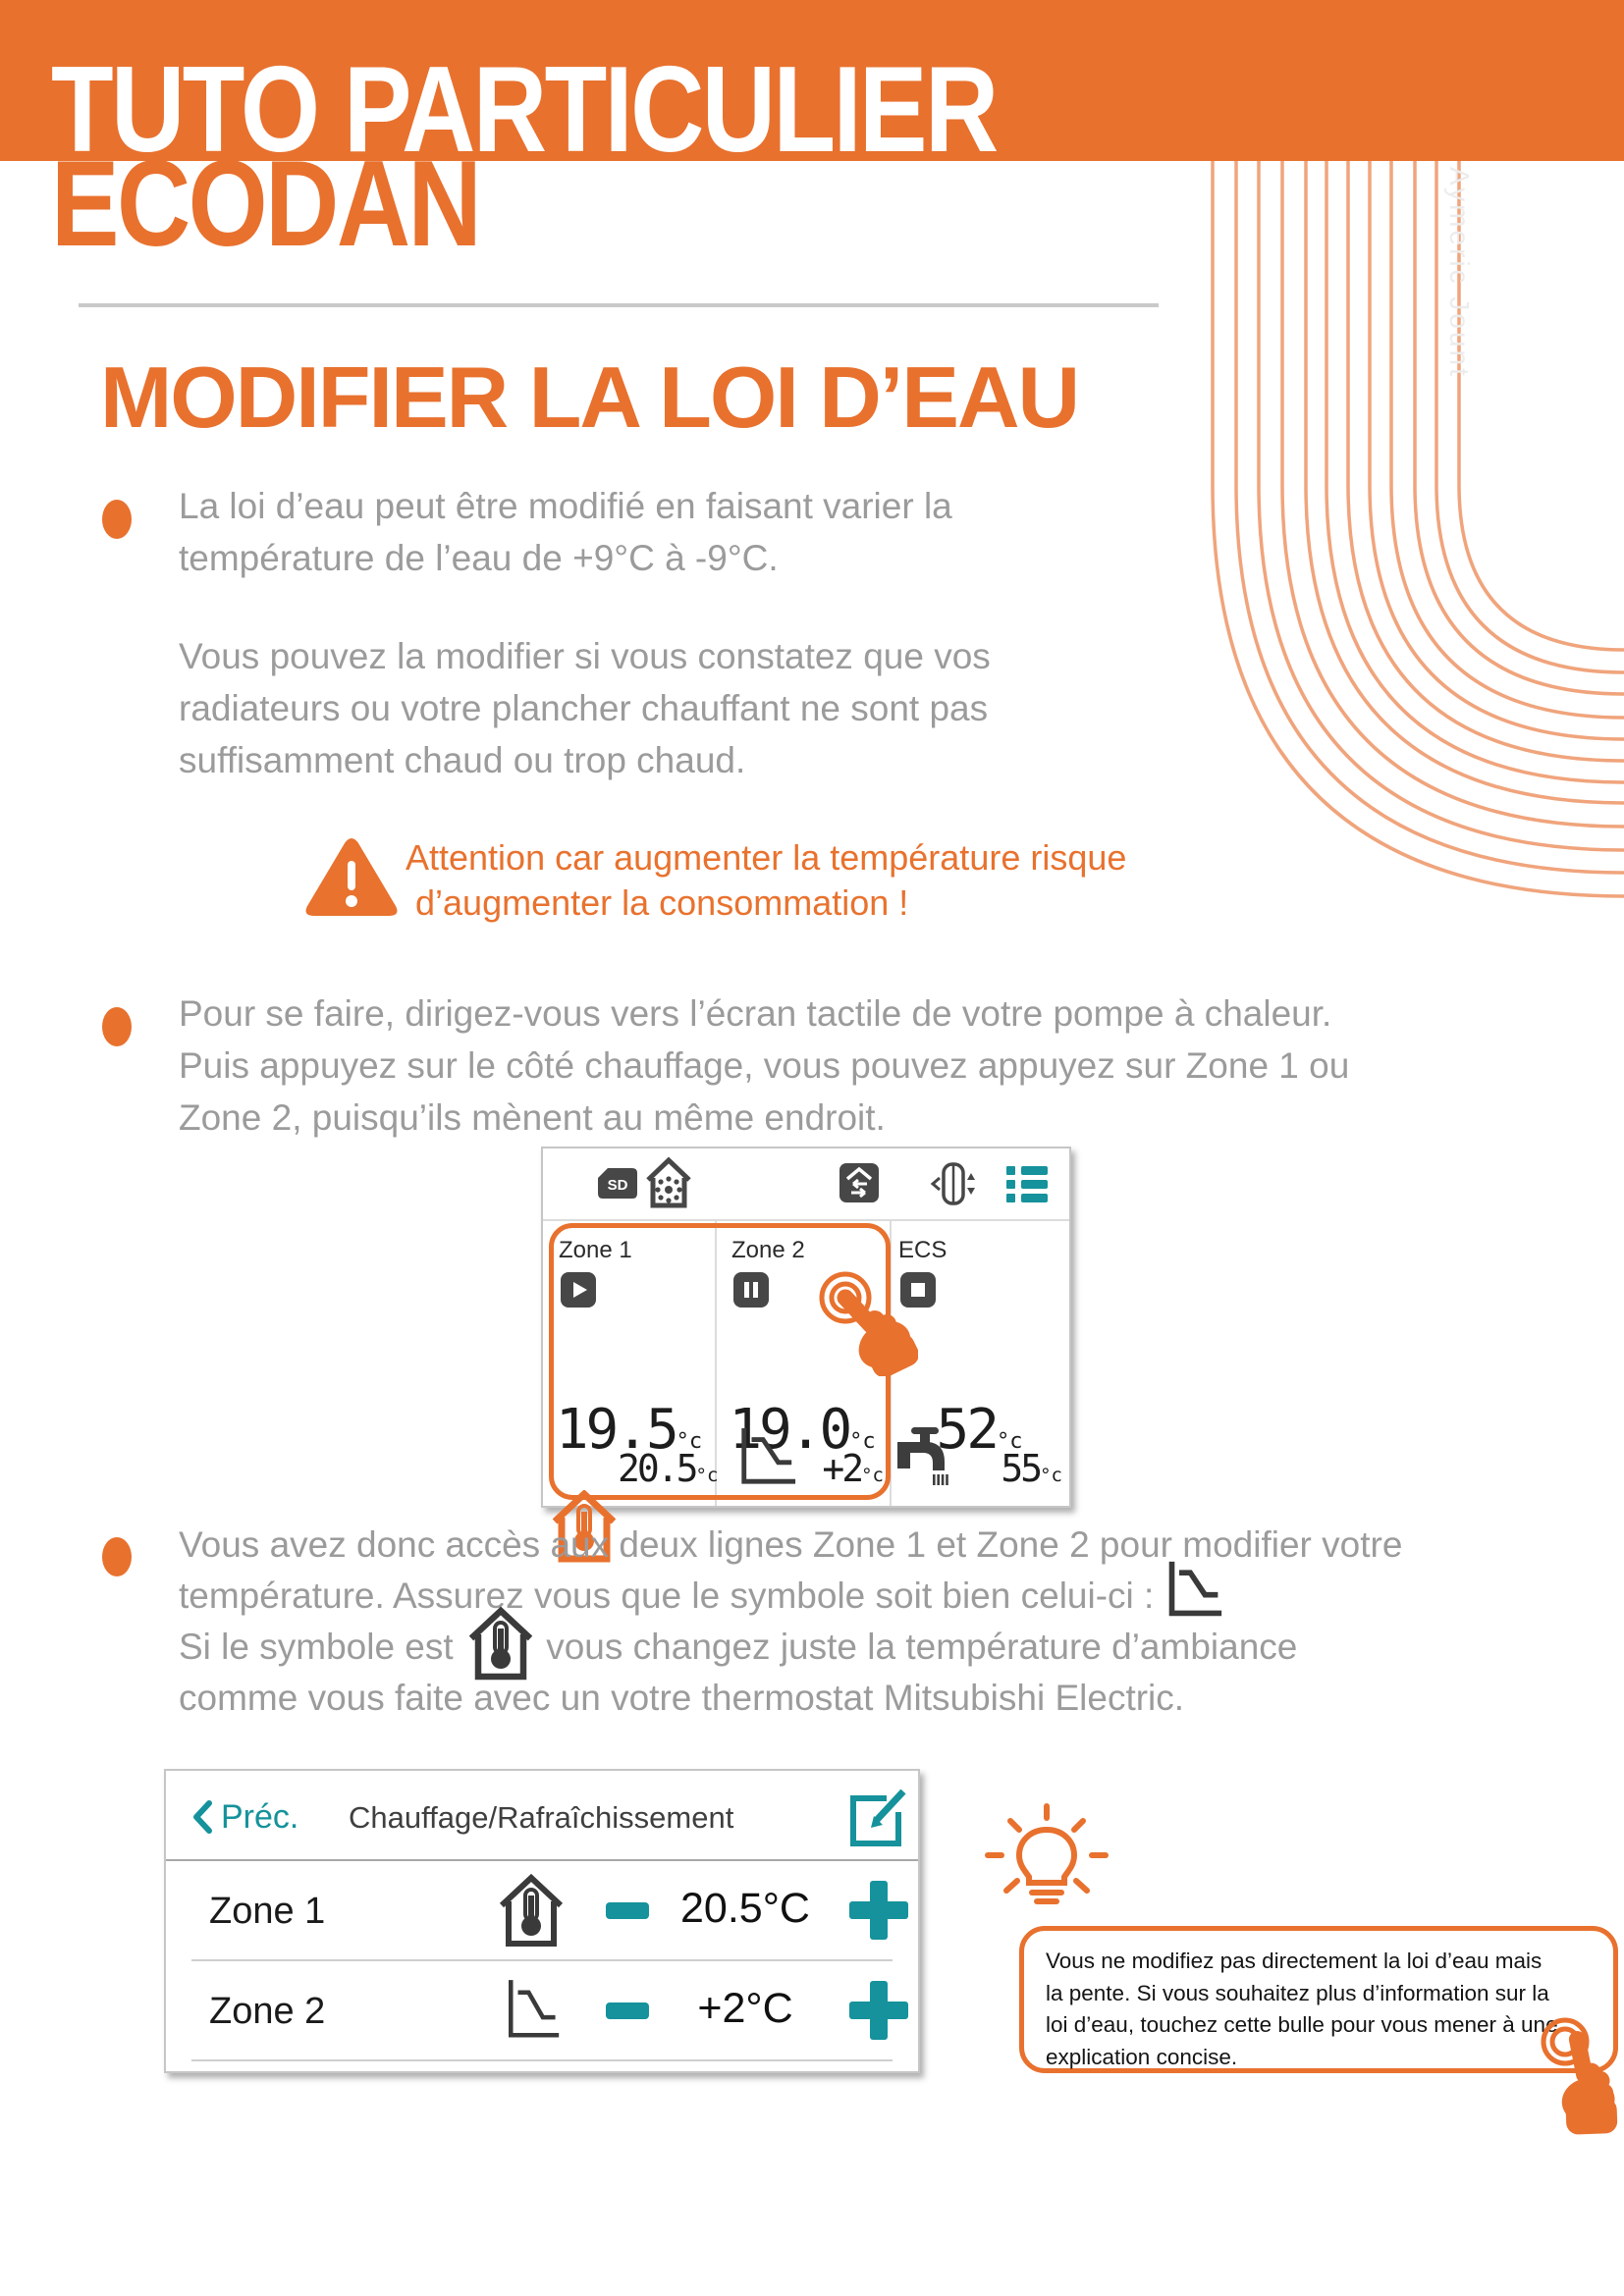 The height and width of the screenshot is (2296, 1624). Describe the element at coordinates (1027, 1184) in the screenshot. I see `menu-icon` at that location.